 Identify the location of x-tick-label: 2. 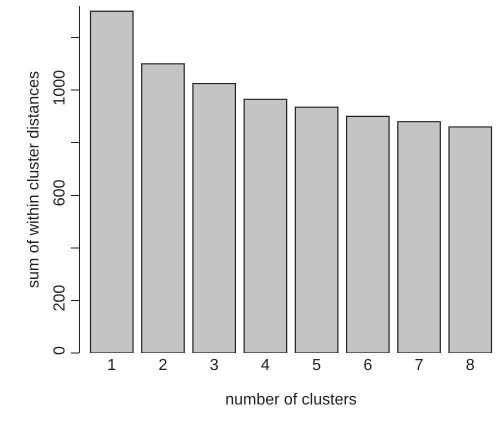
(163, 365).